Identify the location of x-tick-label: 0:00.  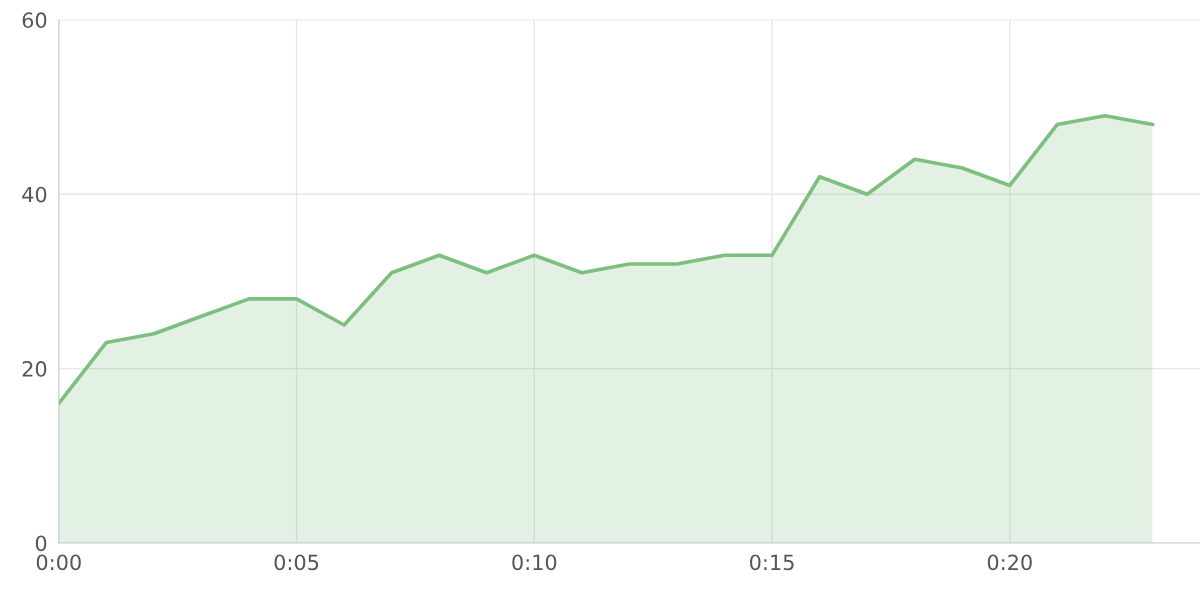
(58, 562).